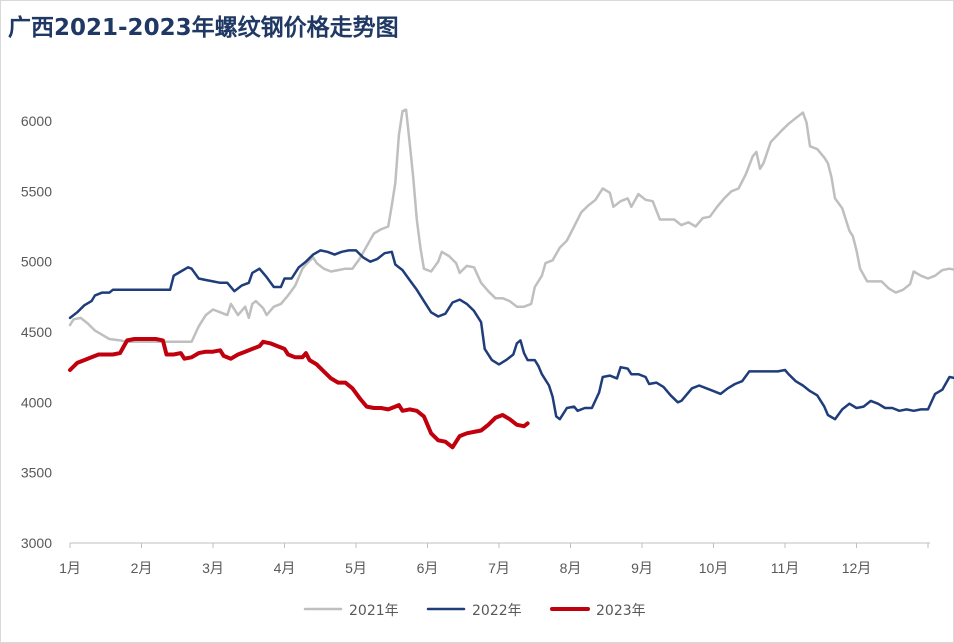 This screenshot has height=643, width=954. I want to click on y-tick-label: 3500, so click(36, 473).